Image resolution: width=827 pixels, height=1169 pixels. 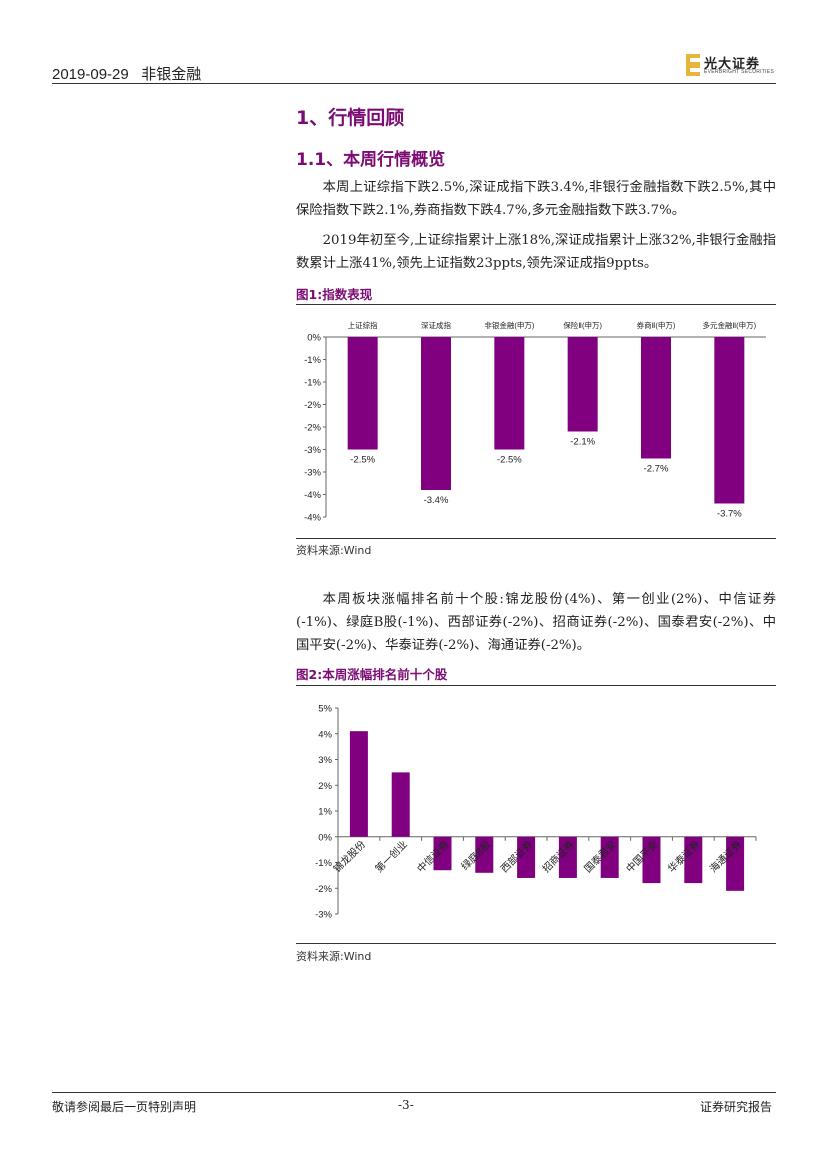 What do you see at coordinates (414, 83) in the screenshot?
I see `header-rule` at bounding box center [414, 83].